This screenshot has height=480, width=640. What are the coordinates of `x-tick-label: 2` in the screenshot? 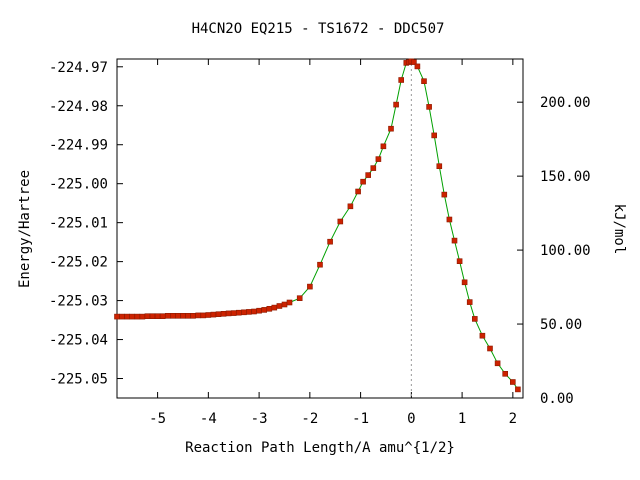 It's located at (513, 419).